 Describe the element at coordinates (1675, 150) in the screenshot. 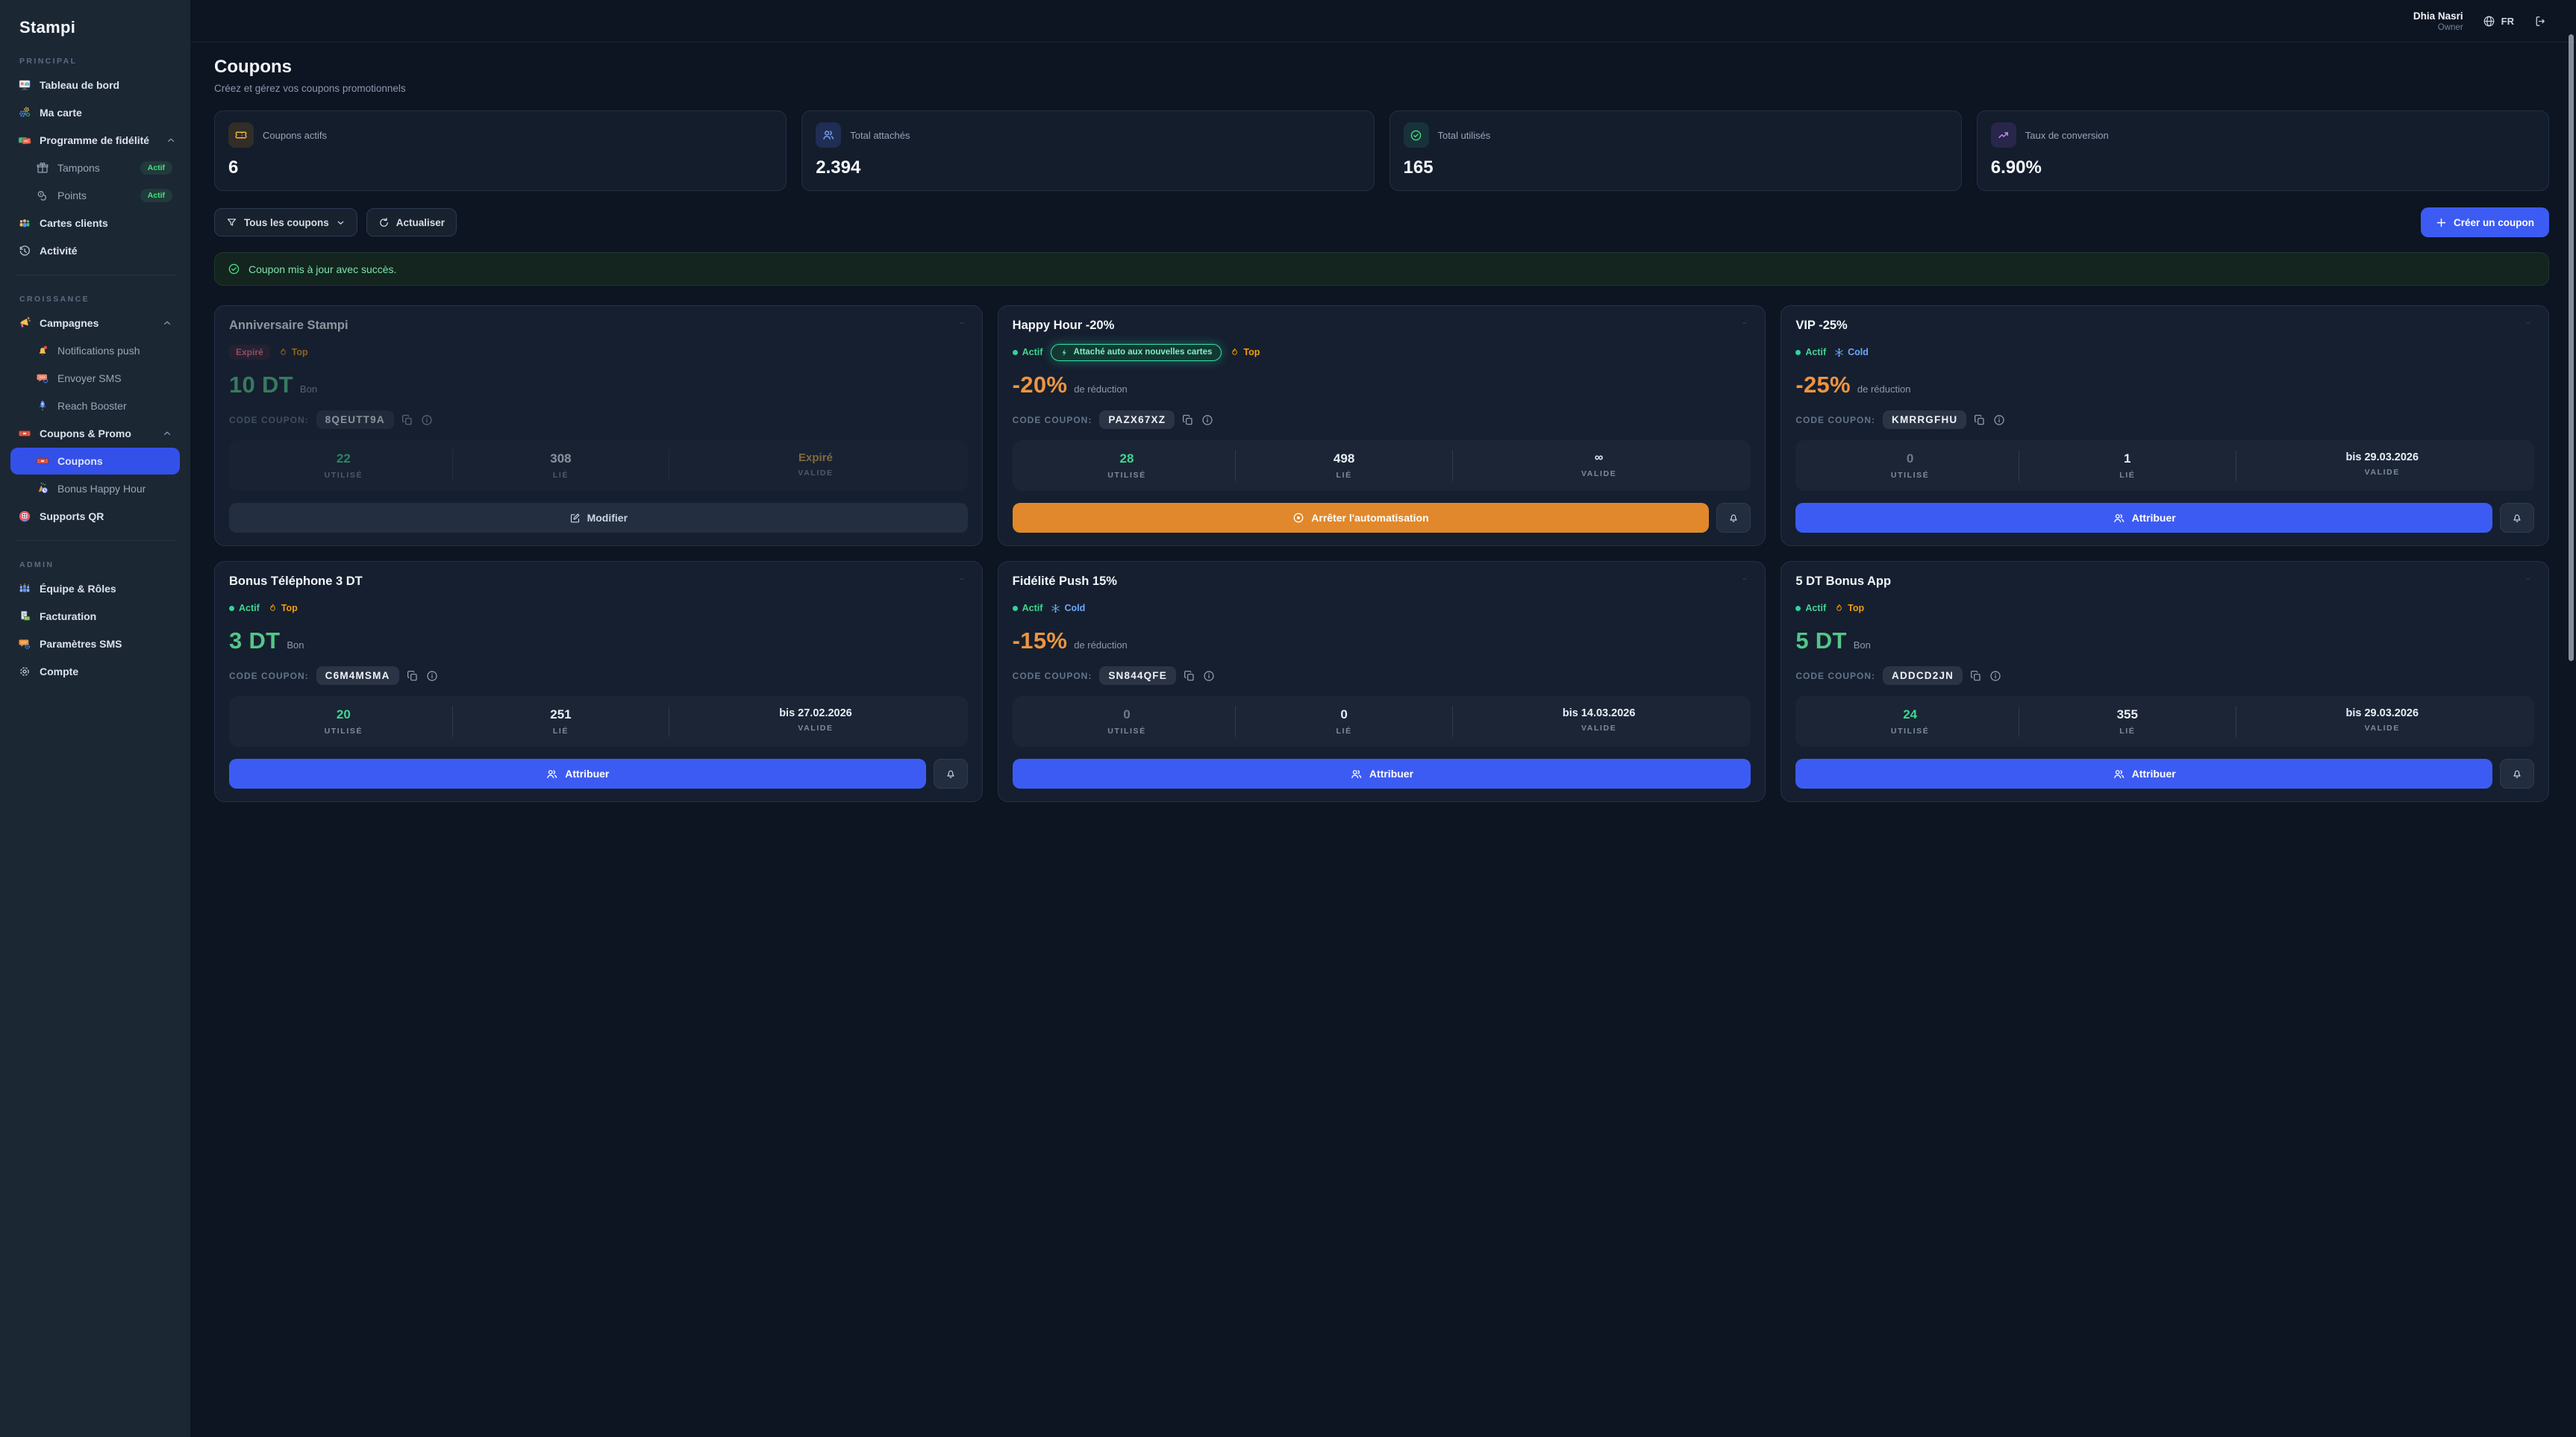

I see `stat-card-total-utilises: Total utilisés 165` at that location.